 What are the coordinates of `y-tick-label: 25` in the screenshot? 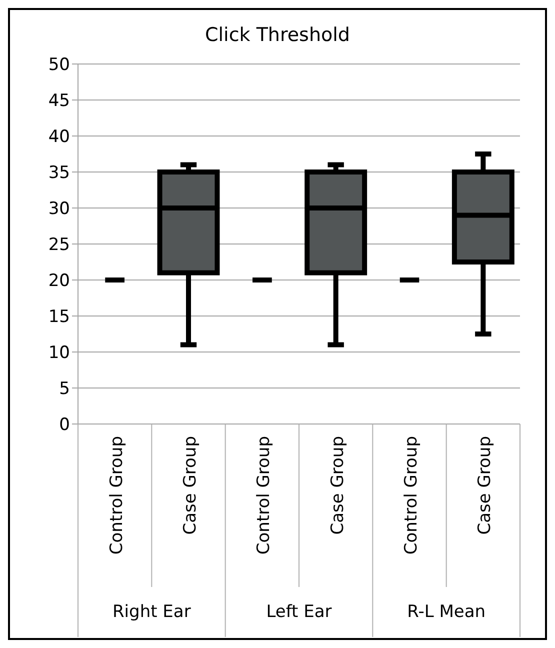 It's located at (59, 245).